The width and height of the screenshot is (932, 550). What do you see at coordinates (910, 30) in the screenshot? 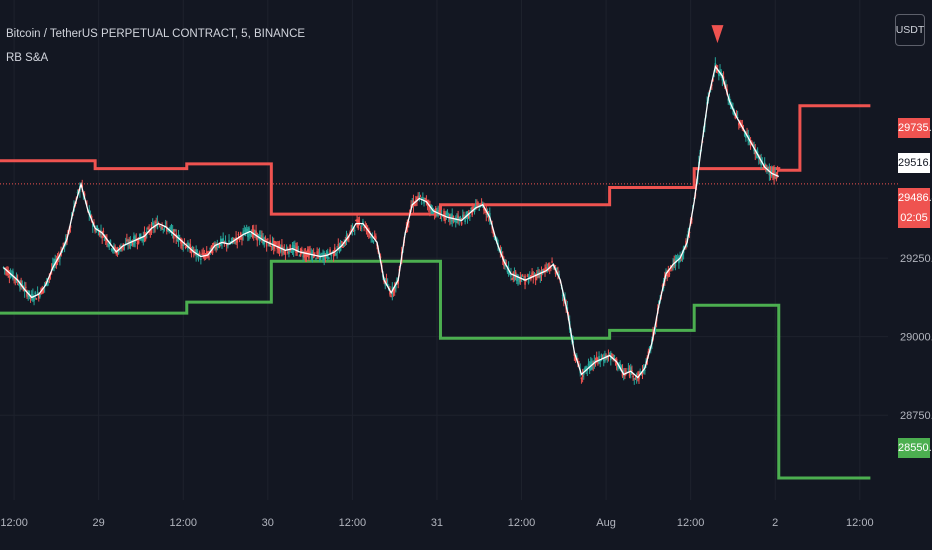
I see `currency-button: USDT` at bounding box center [910, 30].